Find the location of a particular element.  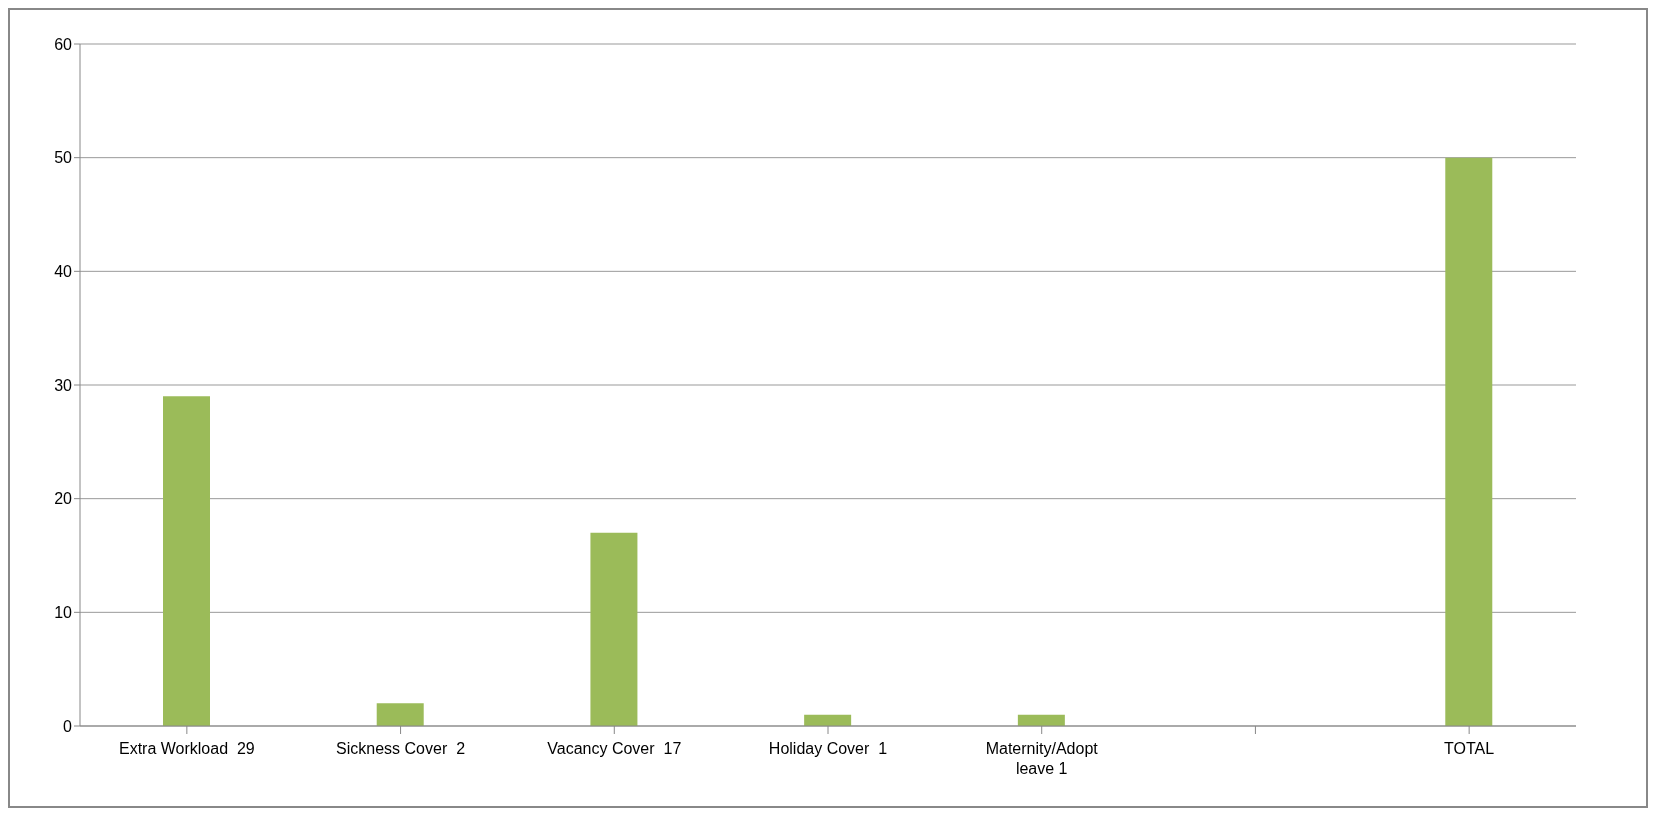

x-tick-label: TOTAL is located at coordinates (1469, 748).